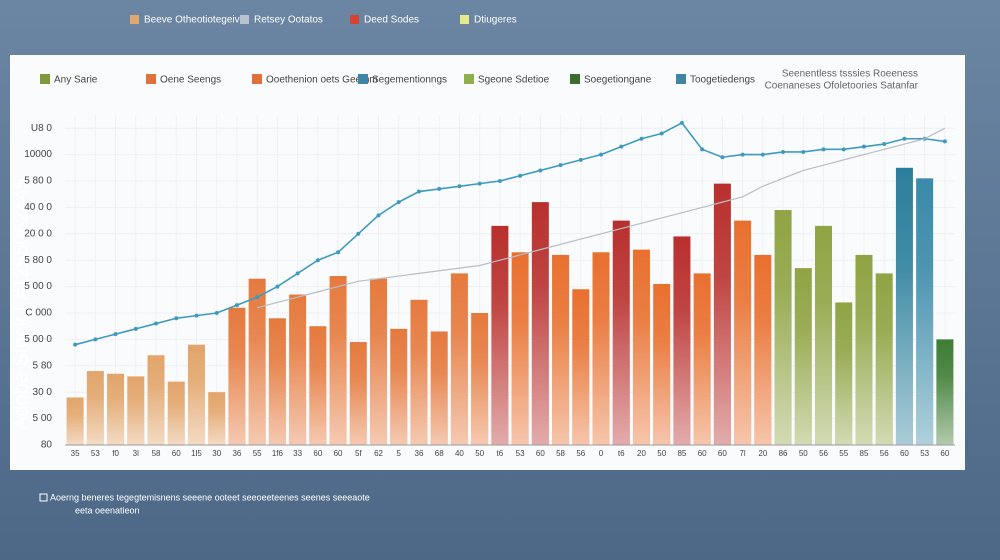 The height and width of the screenshot is (560, 1000). I want to click on x-tick-label: 5f, so click(358, 453).